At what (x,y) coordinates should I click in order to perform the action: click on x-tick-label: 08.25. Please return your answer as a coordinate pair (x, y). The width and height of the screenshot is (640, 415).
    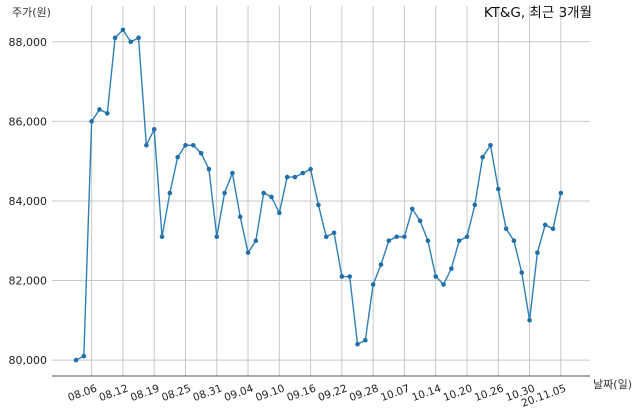
    Looking at the image, I should click on (176, 394).